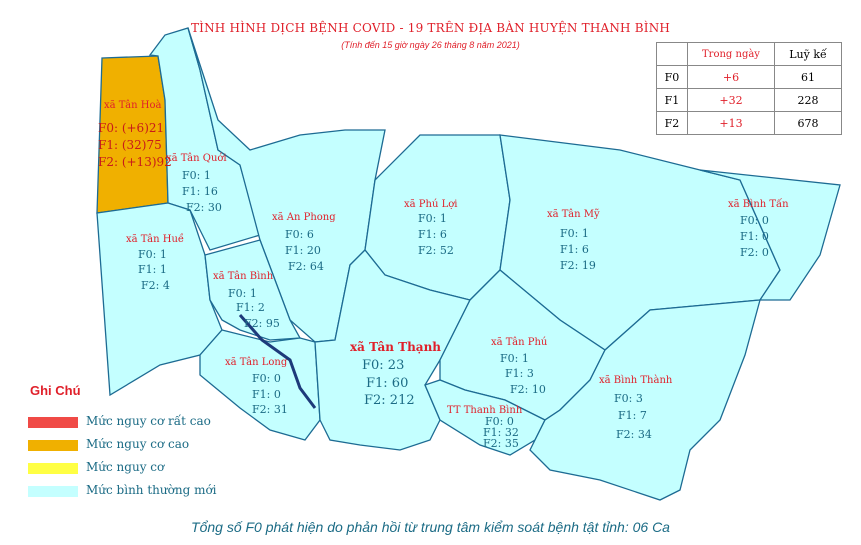 The height and width of the screenshot is (545, 861). I want to click on legend-swatch-very-high, so click(53, 422).